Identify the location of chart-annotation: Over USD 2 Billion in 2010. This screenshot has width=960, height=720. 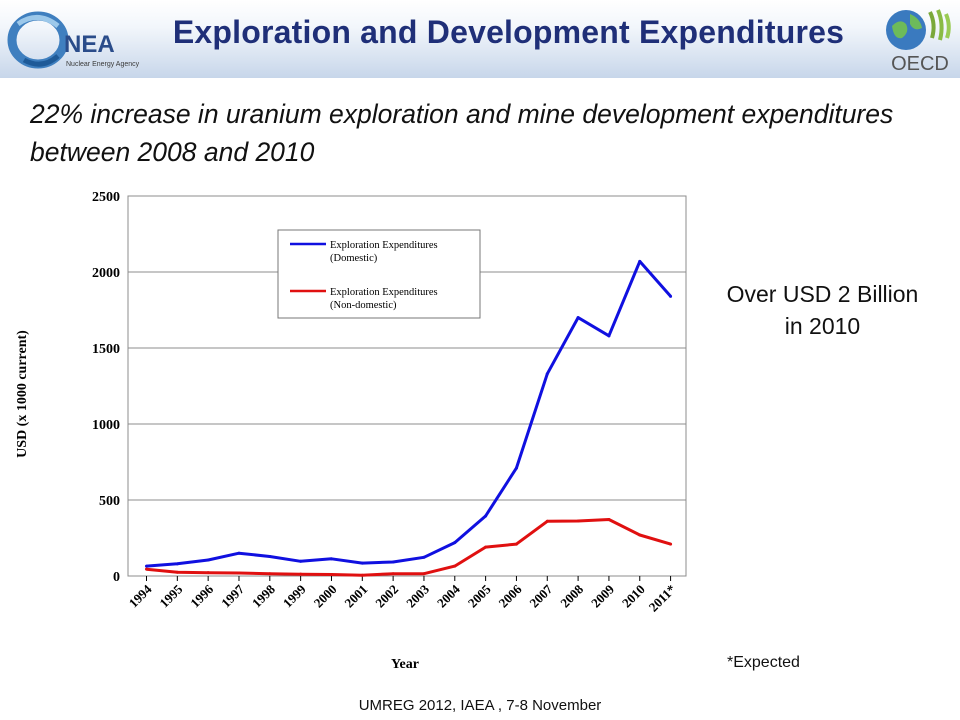
(822, 310).